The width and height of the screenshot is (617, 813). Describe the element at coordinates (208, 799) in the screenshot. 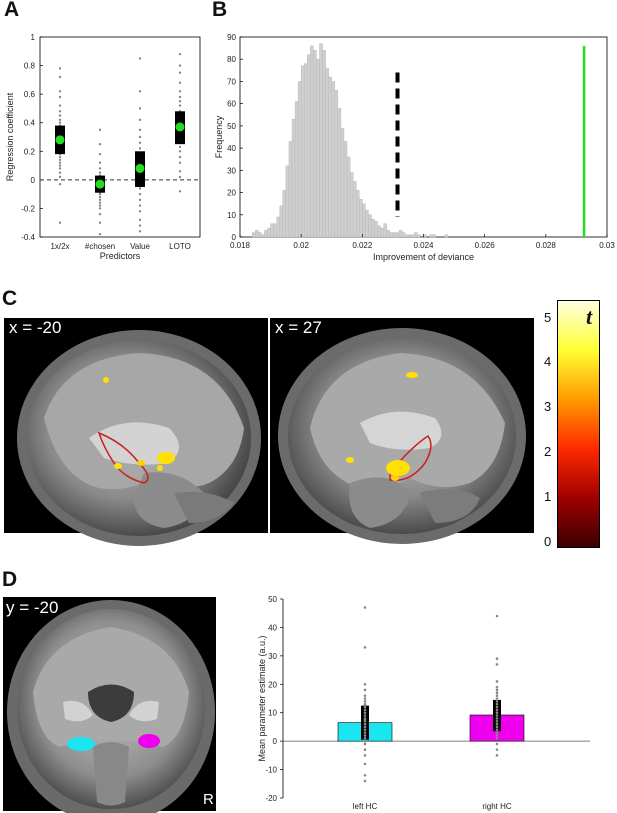

I see `hemisphere-marker: R` at that location.